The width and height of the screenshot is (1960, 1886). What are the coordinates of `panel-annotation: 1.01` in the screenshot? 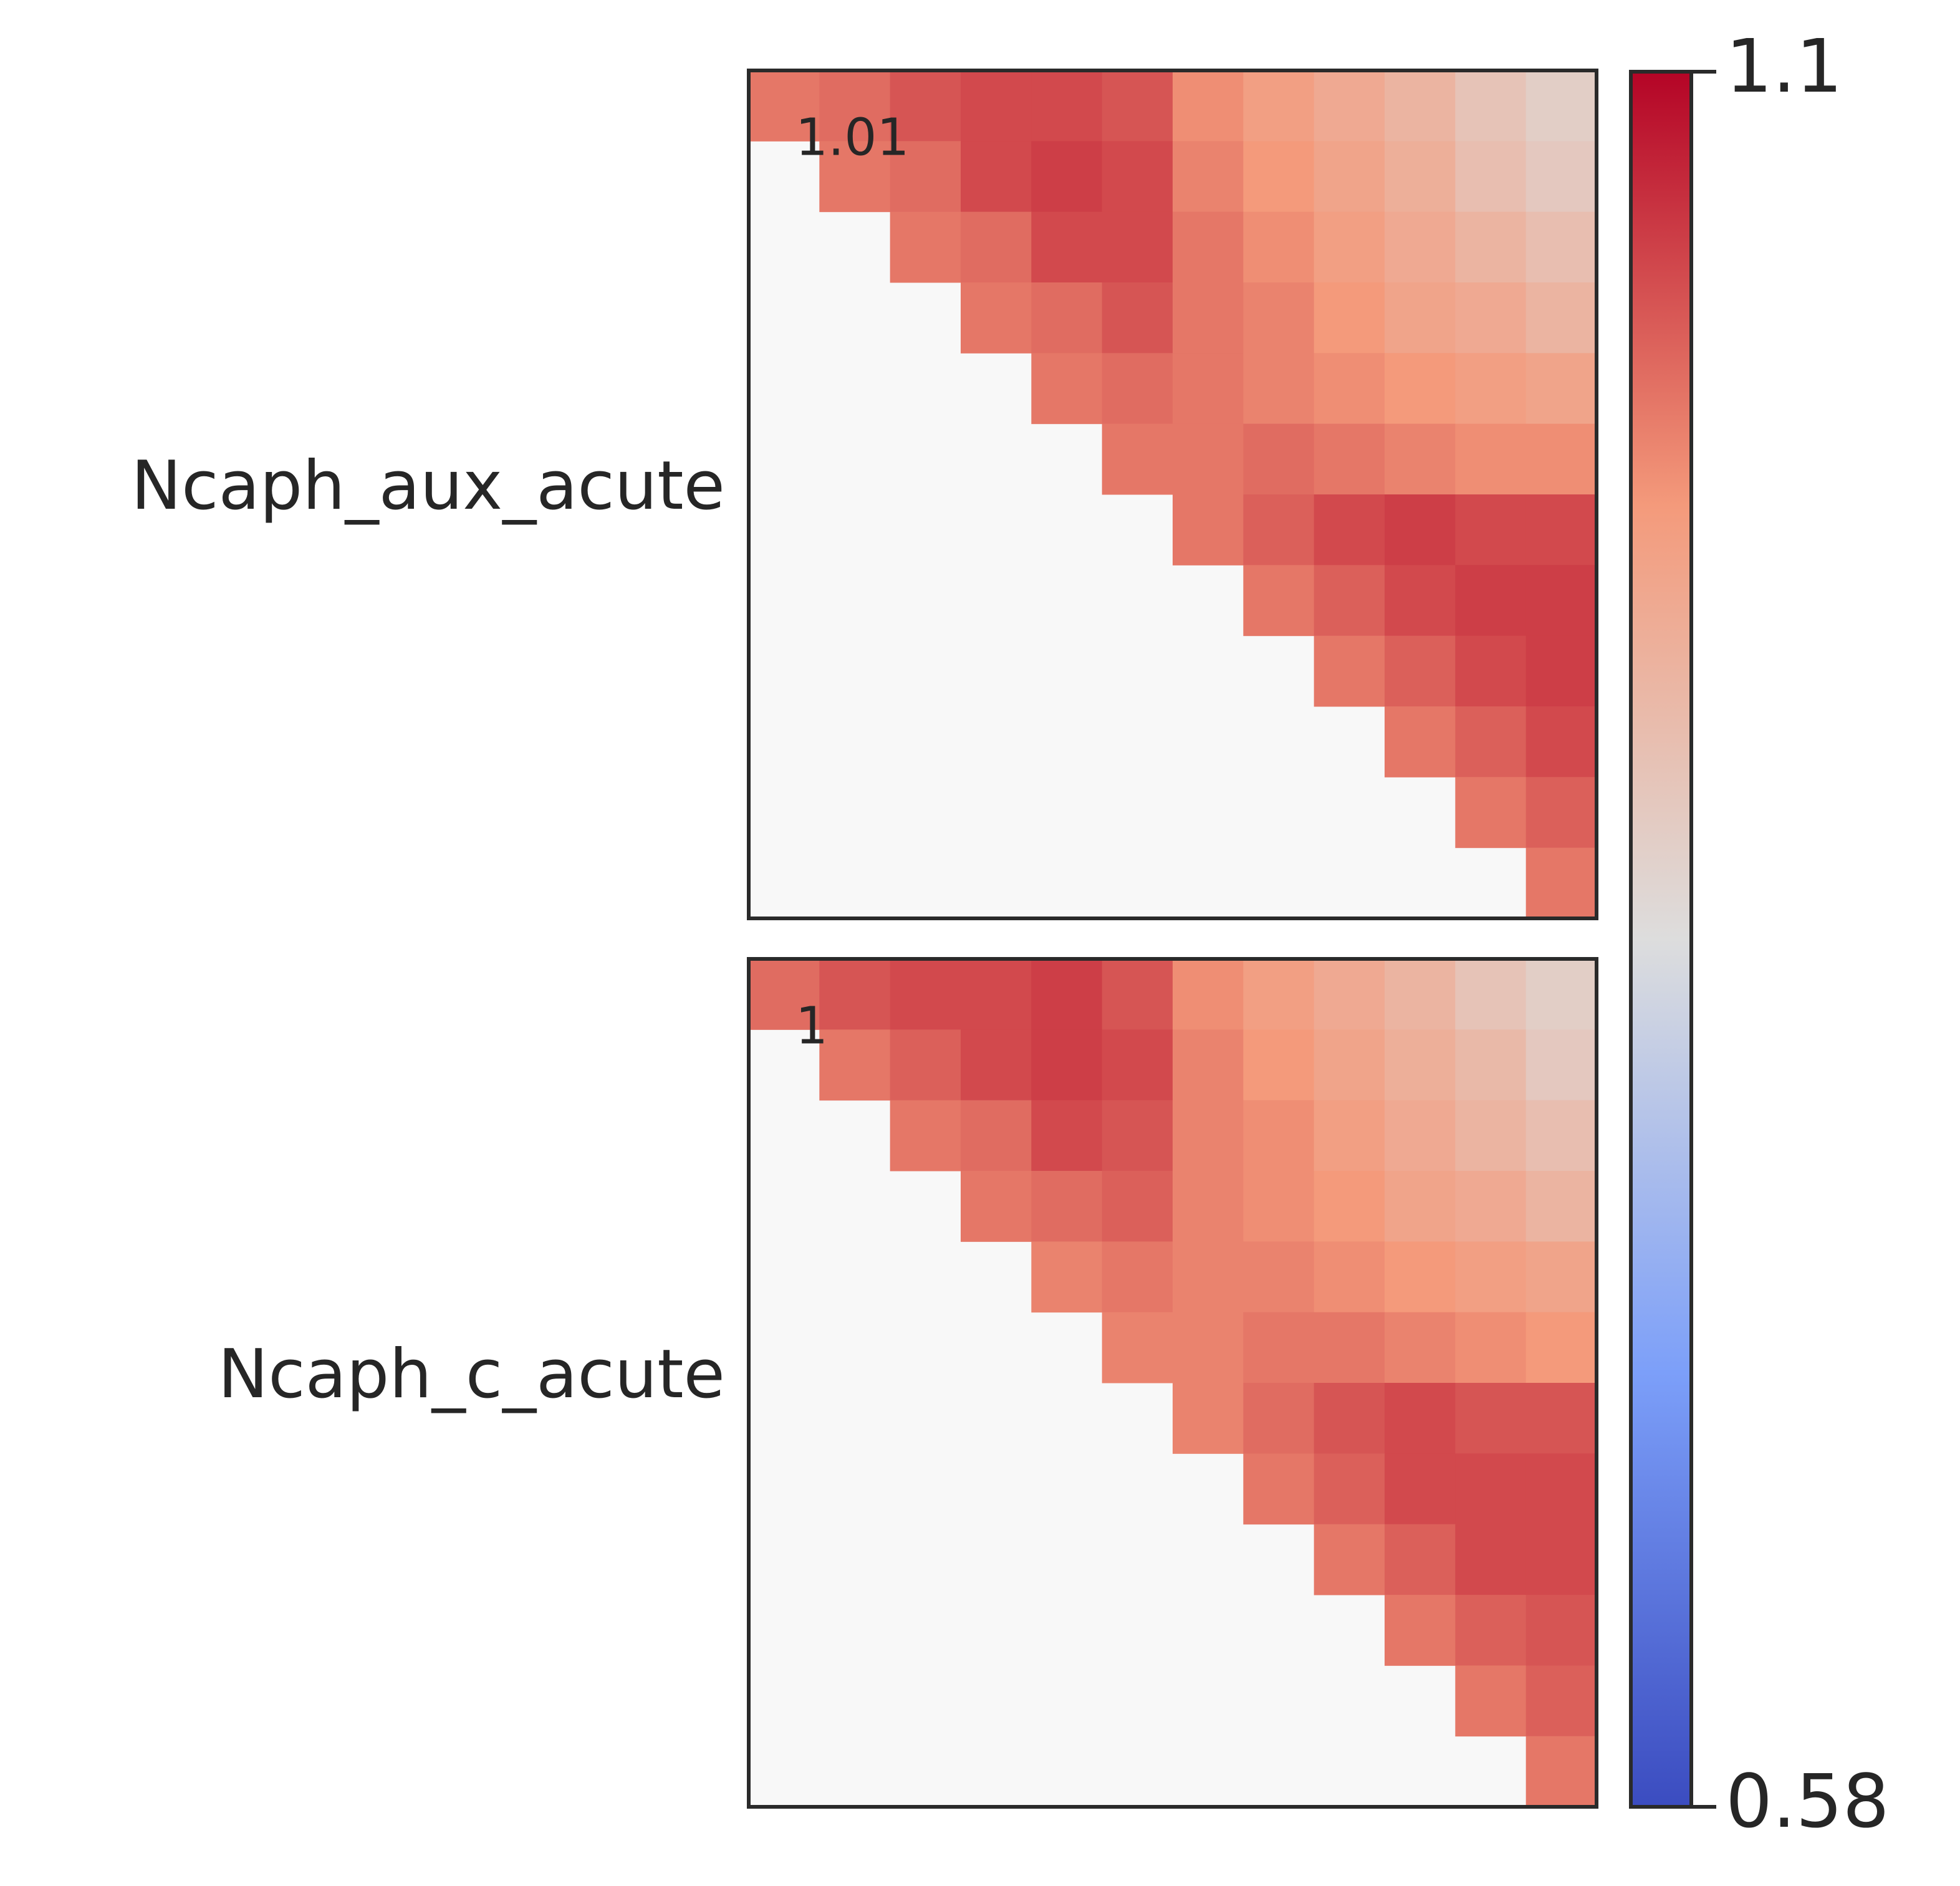 It's located at (852, 137).